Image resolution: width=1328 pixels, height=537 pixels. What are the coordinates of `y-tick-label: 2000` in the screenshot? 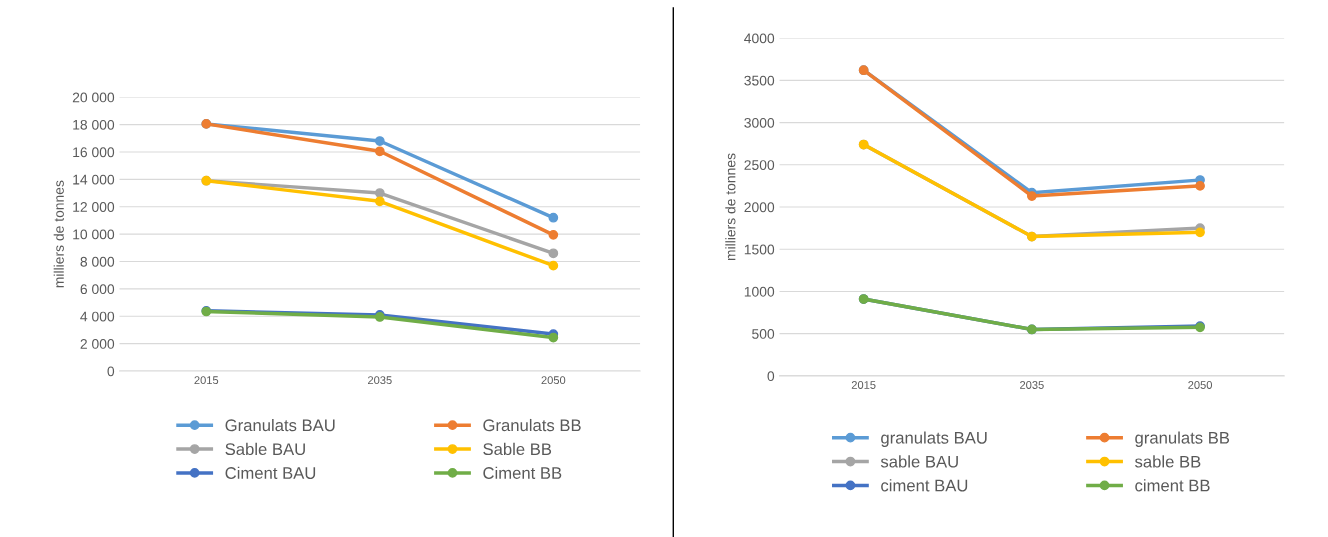 It's located at (759, 207).